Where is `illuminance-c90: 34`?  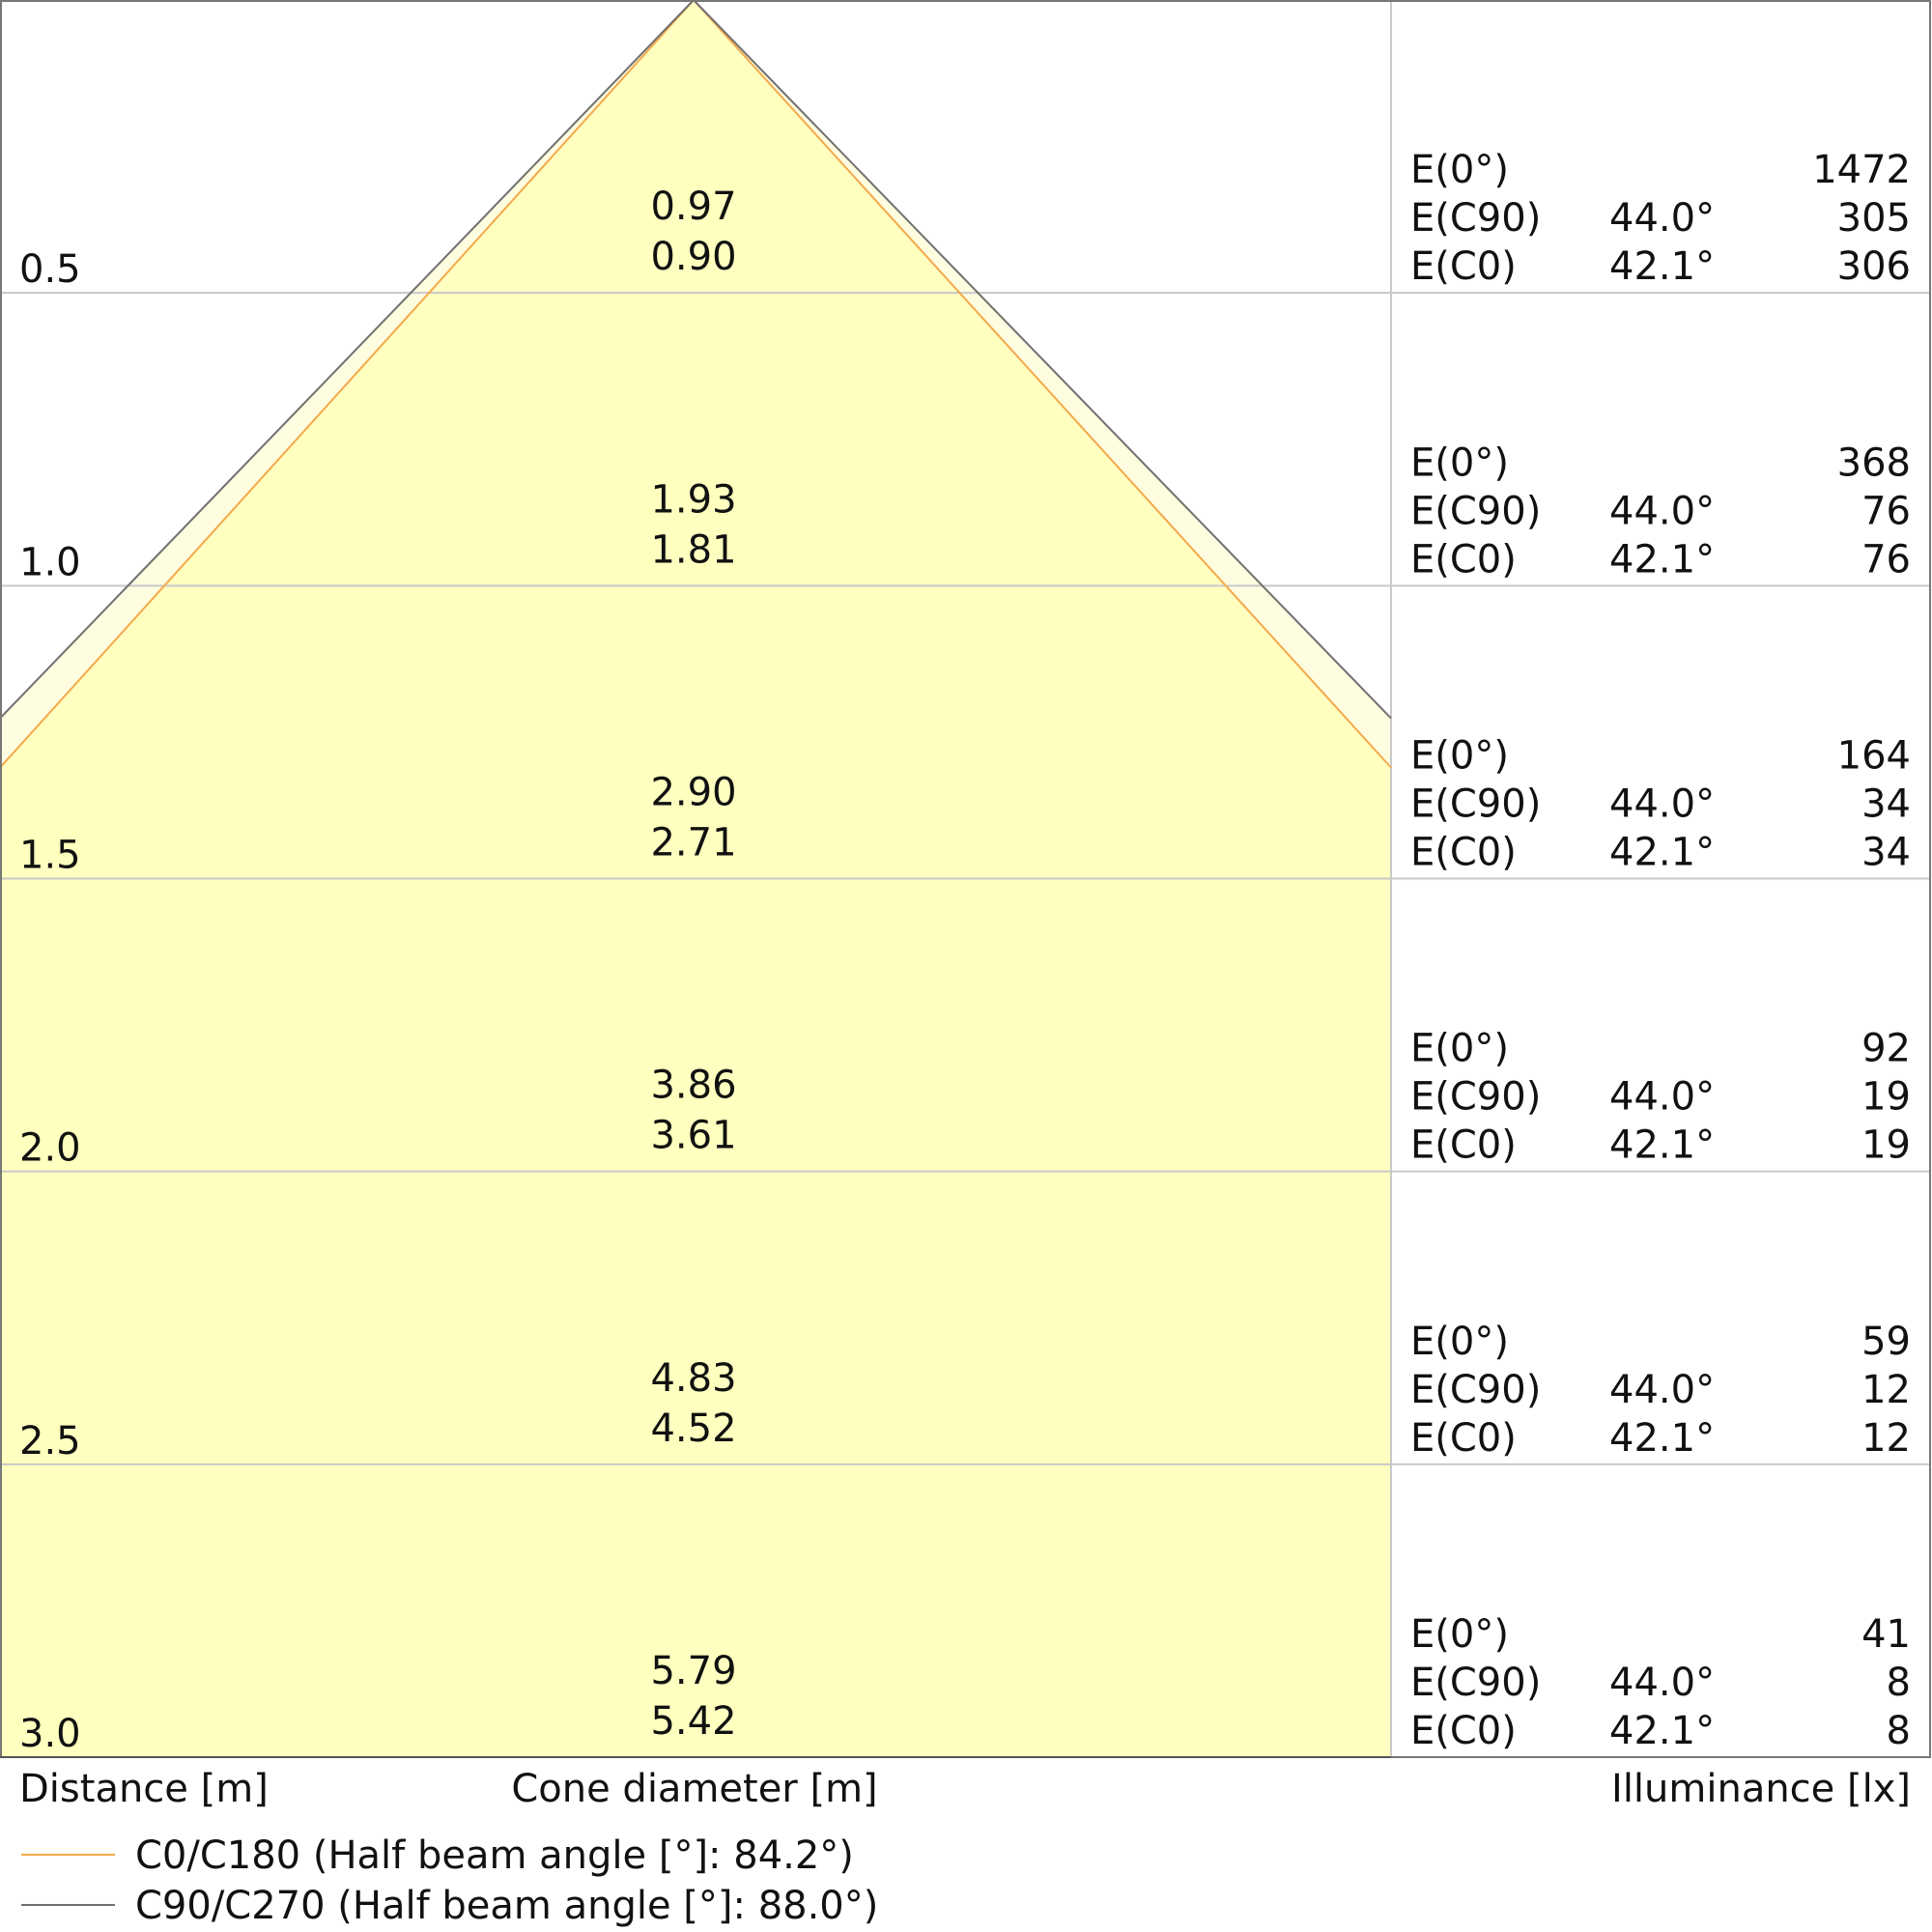
illuminance-c90: 34 is located at coordinates (1886, 804).